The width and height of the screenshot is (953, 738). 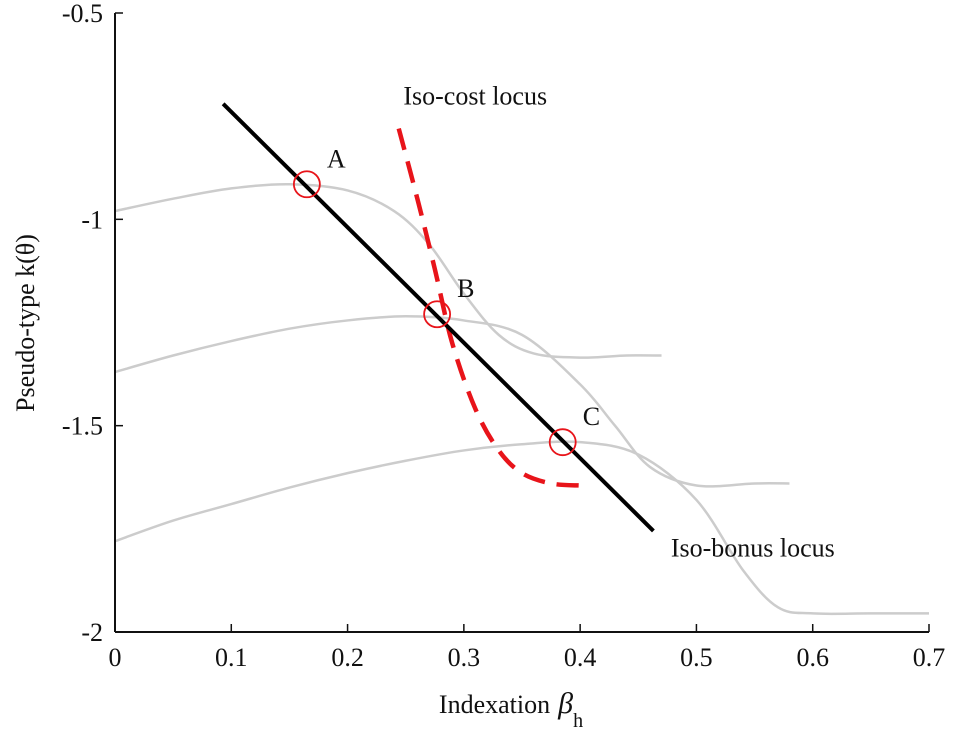 I want to click on x-ticks: 0 0.1 0.2 0.3 0.4 0.5 0.6 0.7, so click(x=527, y=648).